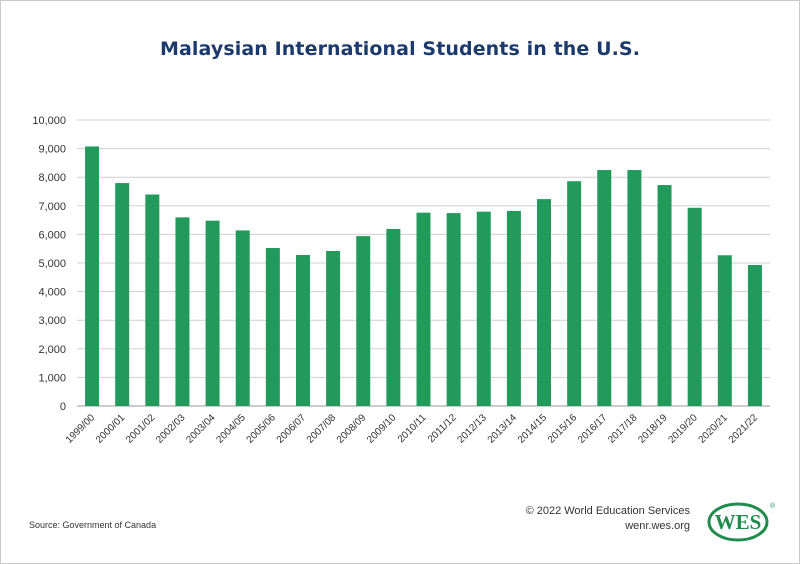 This screenshot has width=800, height=564. What do you see at coordinates (744, 429) in the screenshot?
I see `x-tick-label: 2021/22` at bounding box center [744, 429].